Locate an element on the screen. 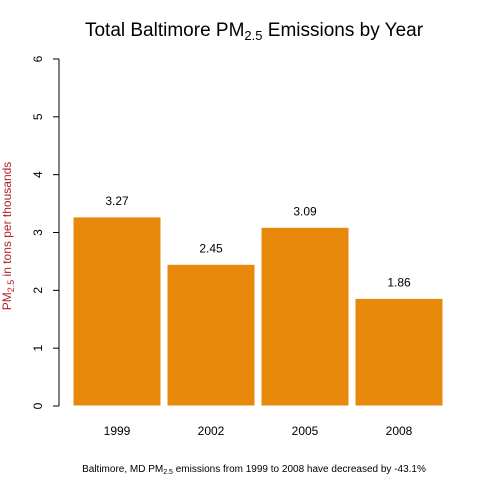  y-tick-label: 2 is located at coordinates (38, 290).